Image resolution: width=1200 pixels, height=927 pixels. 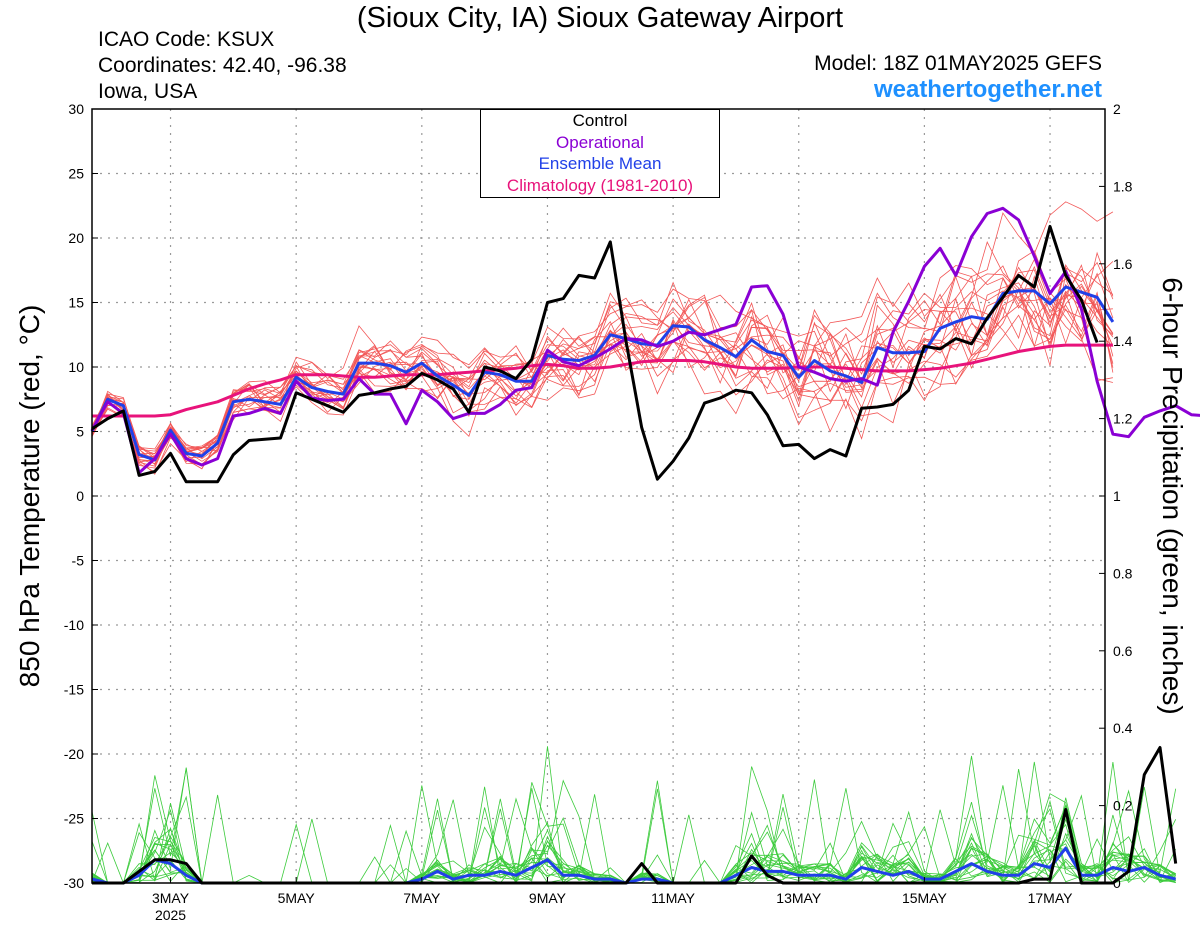 What do you see at coordinates (222, 65) in the screenshot?
I see `coordinates: Coordinates: 42.40, -96.38` at bounding box center [222, 65].